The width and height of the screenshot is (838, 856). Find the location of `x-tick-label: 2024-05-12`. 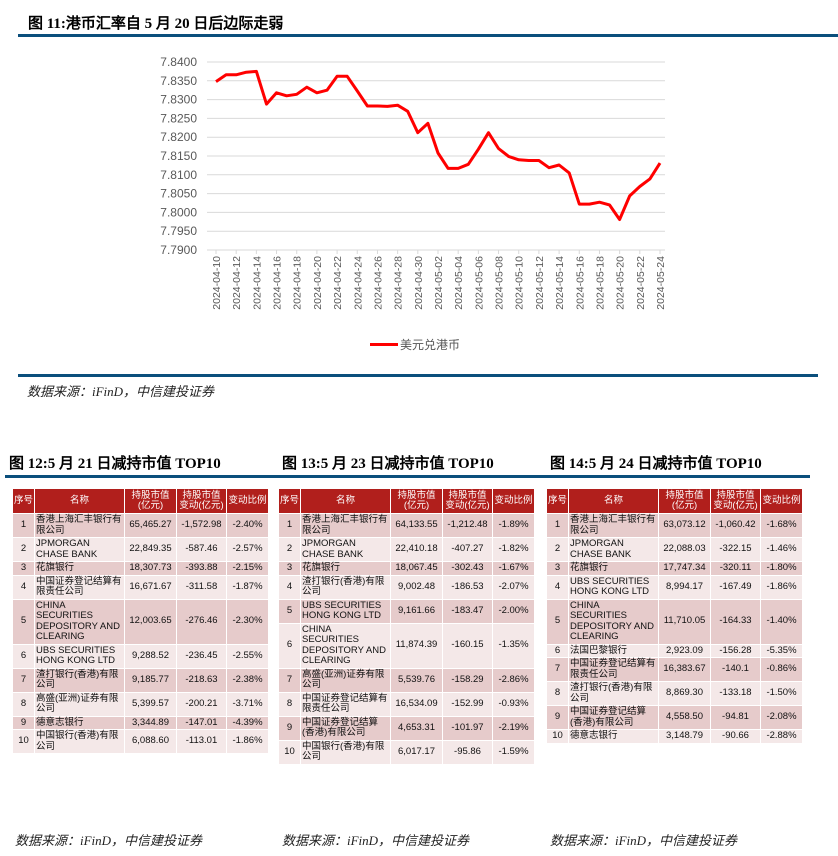

x-tick-label: 2024-05-12 is located at coordinates (540, 283).